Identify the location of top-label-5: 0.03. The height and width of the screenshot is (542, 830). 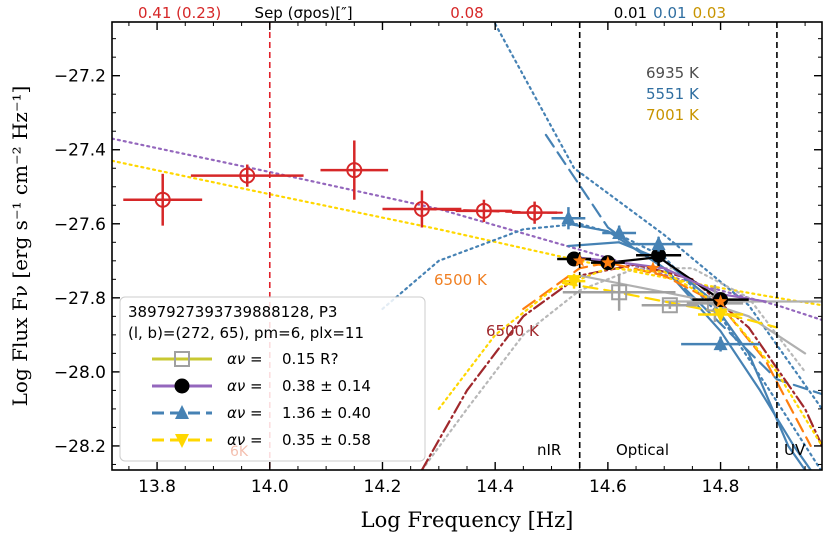
(709, 13).